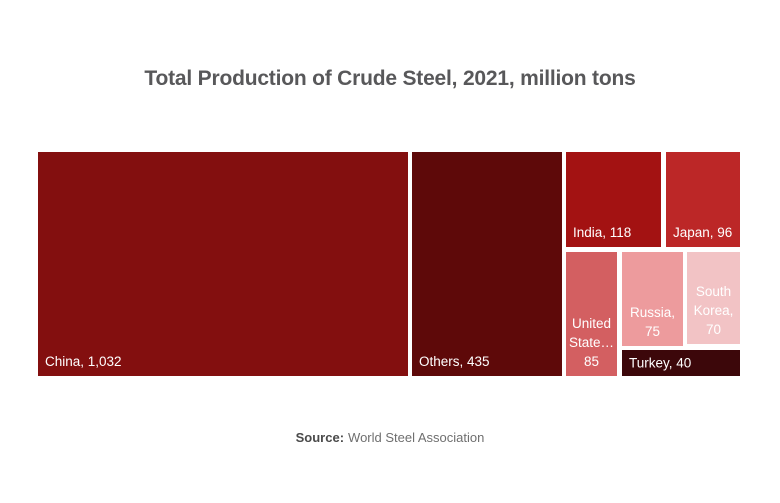 The width and height of the screenshot is (780, 503). I want to click on source-text: World Steel Association, so click(416, 437).